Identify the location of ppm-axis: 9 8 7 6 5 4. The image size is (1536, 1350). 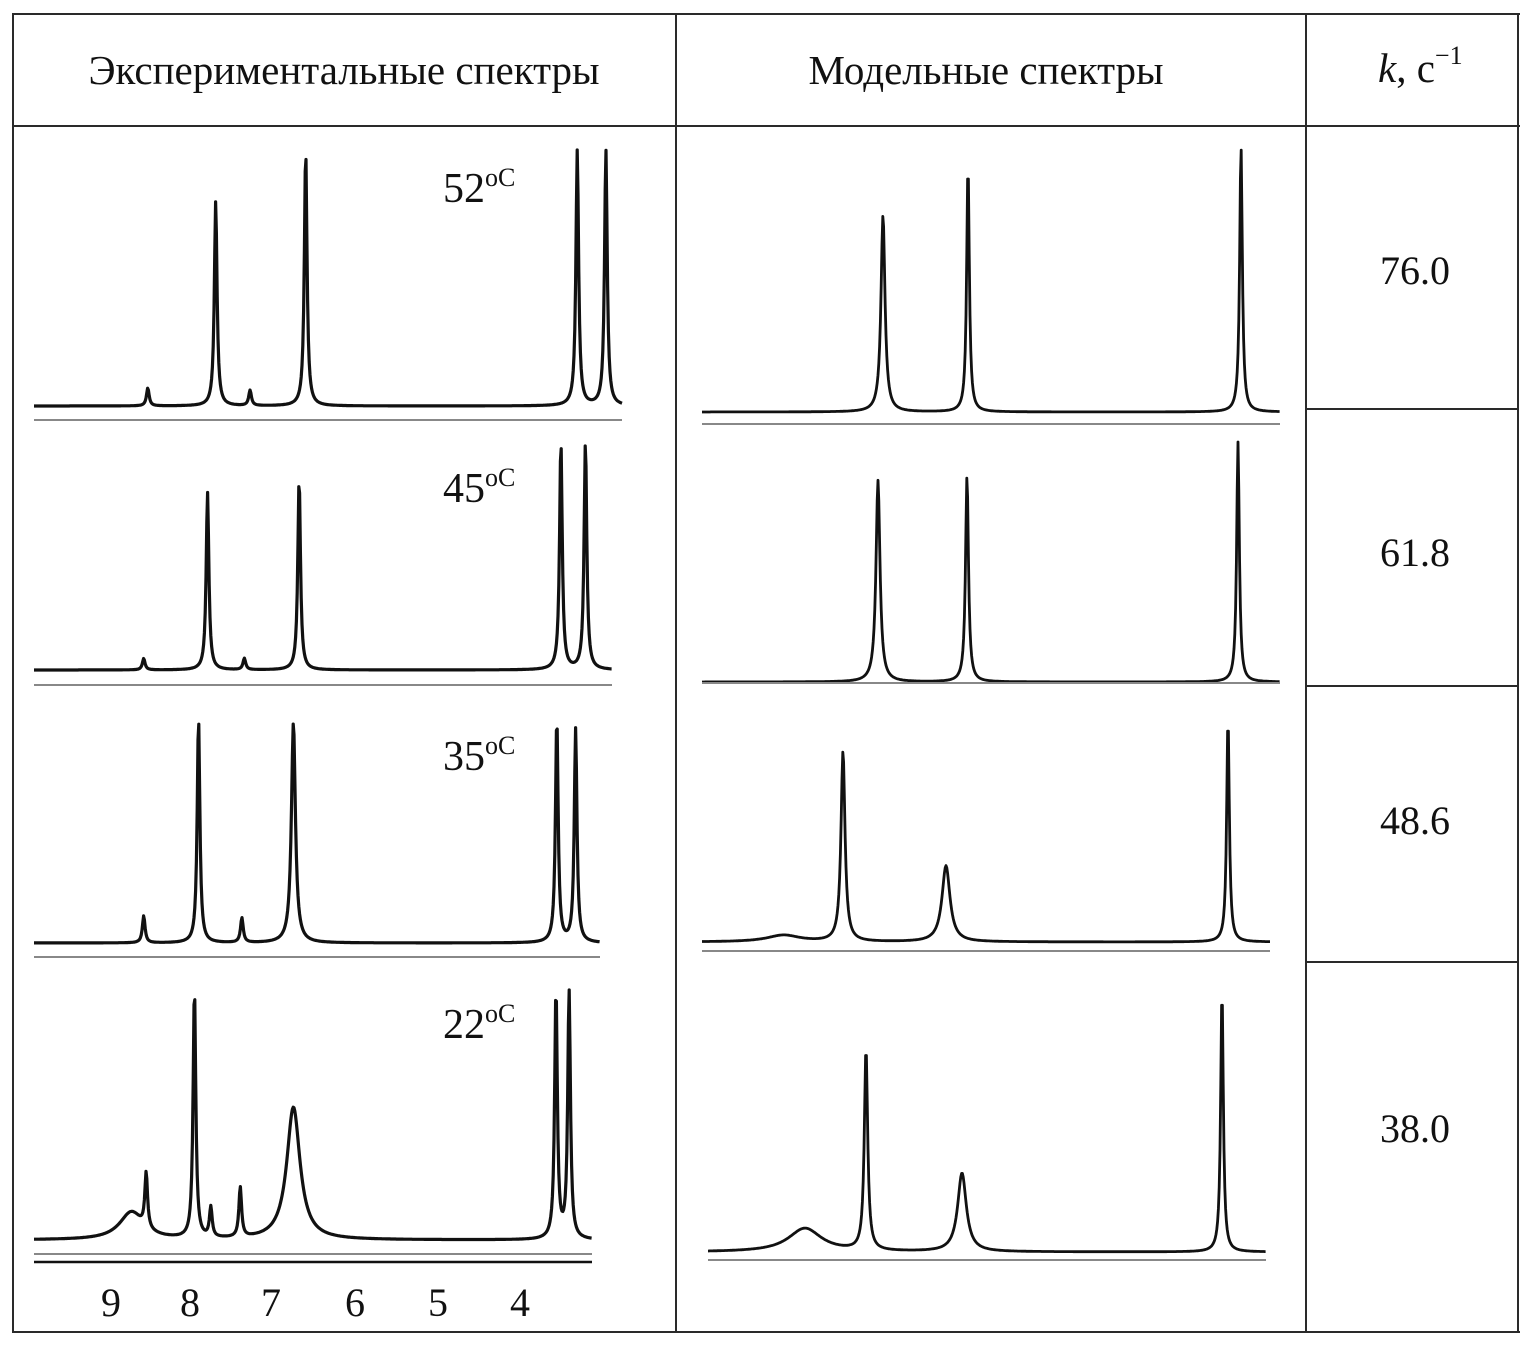
(313, 1292).